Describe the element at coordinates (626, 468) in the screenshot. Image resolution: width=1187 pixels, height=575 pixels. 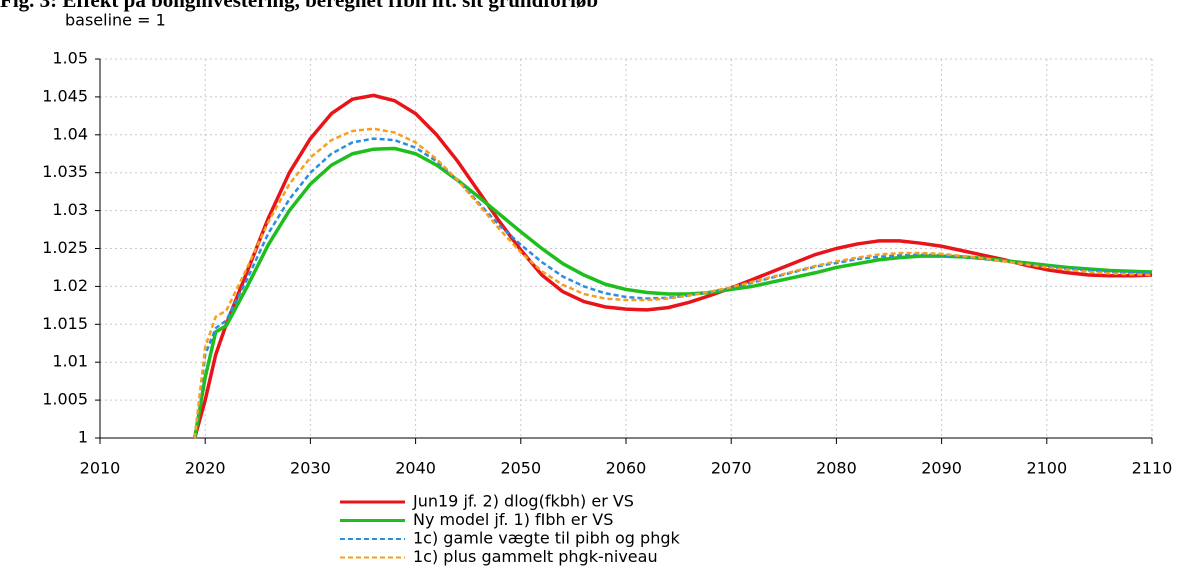
I see `x-tick-label: 2060` at that location.